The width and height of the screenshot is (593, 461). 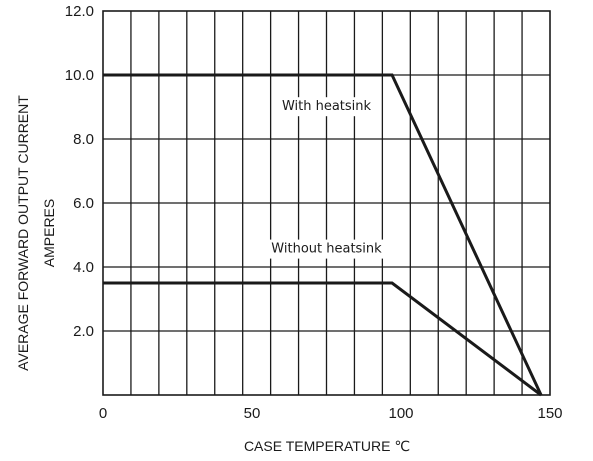 I want to click on y-tick-label: 10.0, so click(x=79, y=75).